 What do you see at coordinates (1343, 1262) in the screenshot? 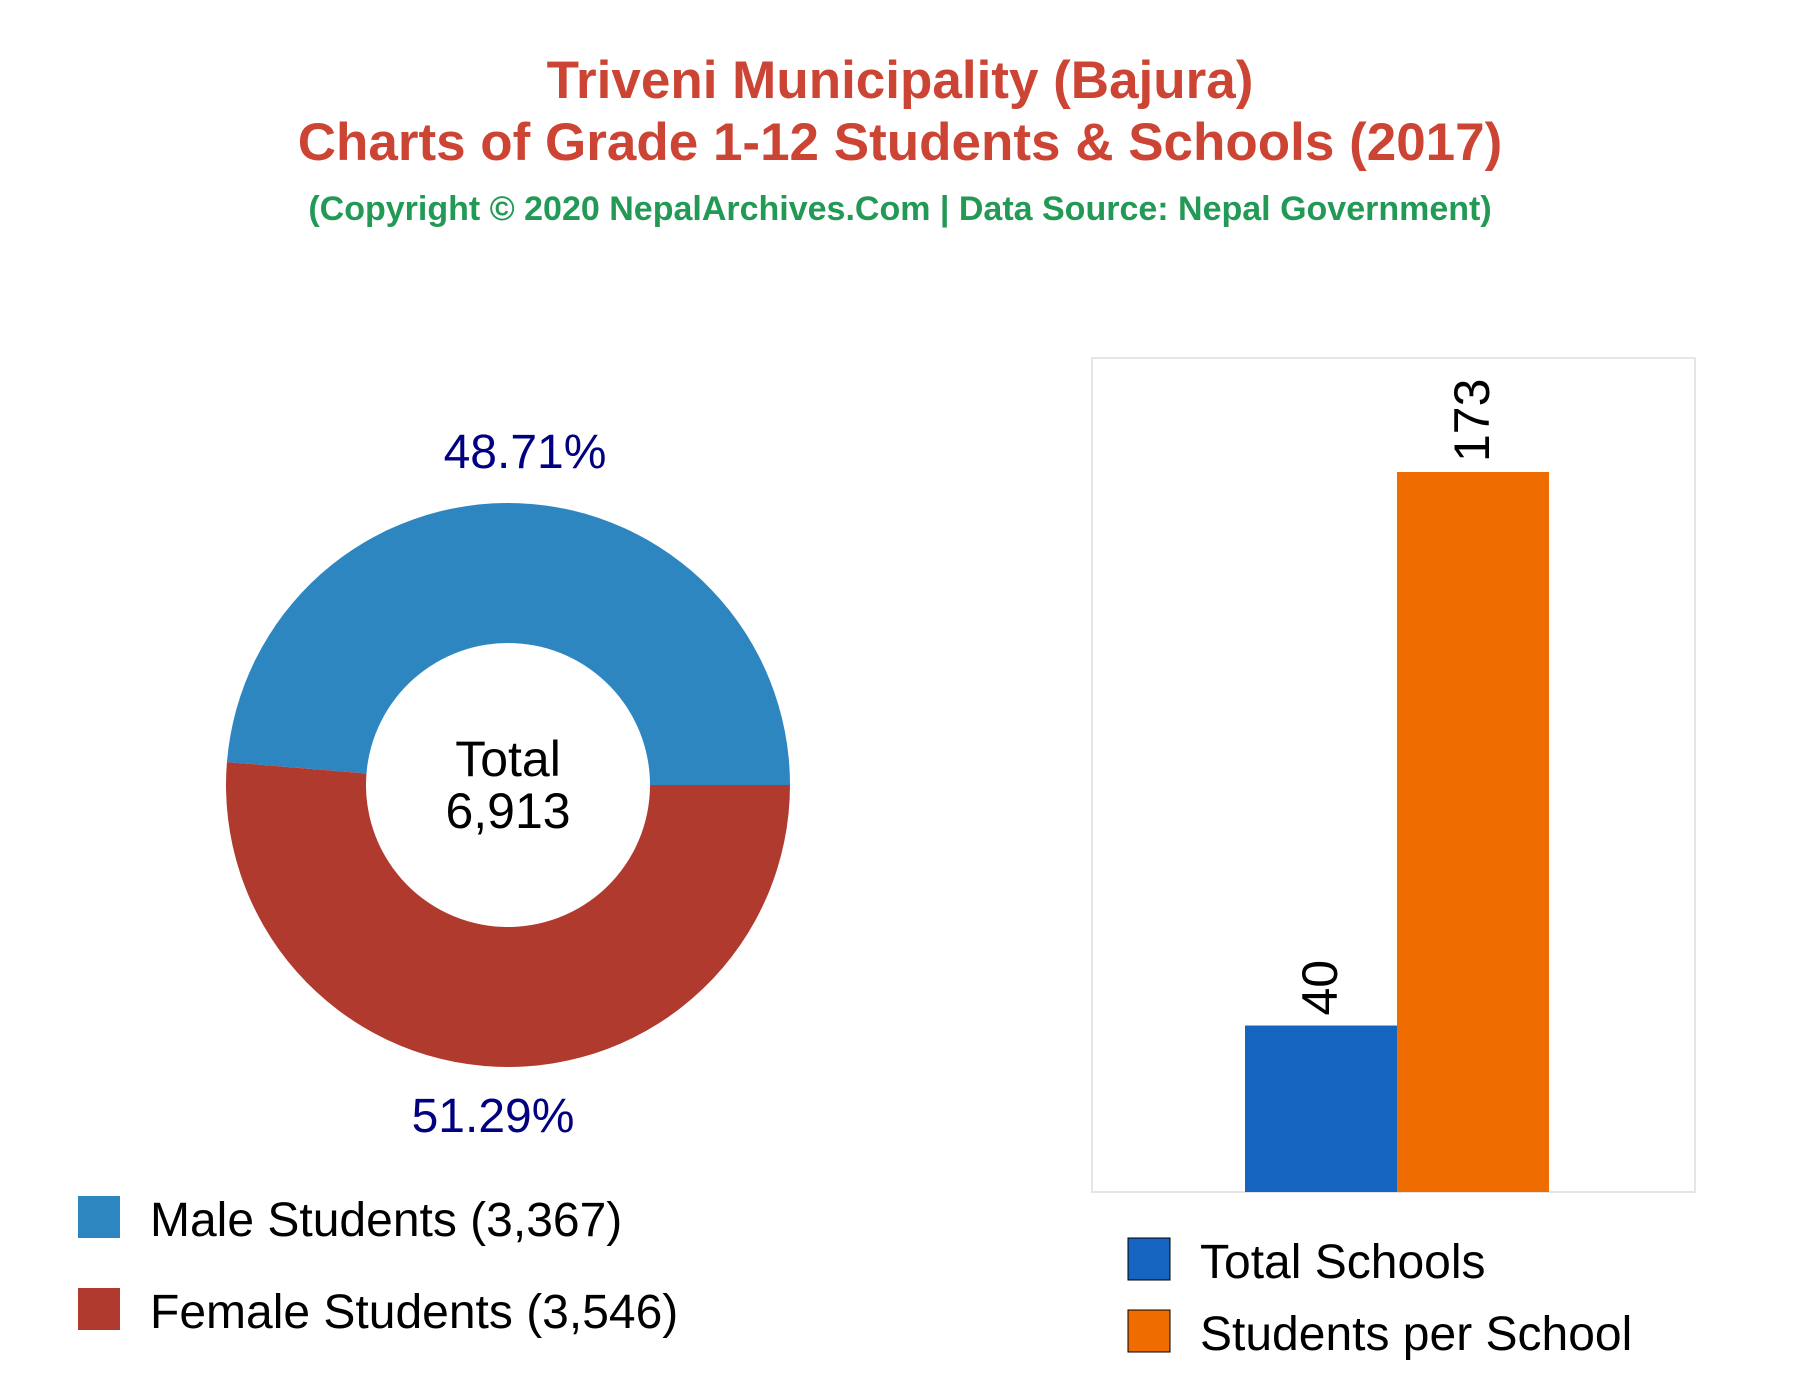
I see `legend-label-total-schools: Total Schools` at bounding box center [1343, 1262].